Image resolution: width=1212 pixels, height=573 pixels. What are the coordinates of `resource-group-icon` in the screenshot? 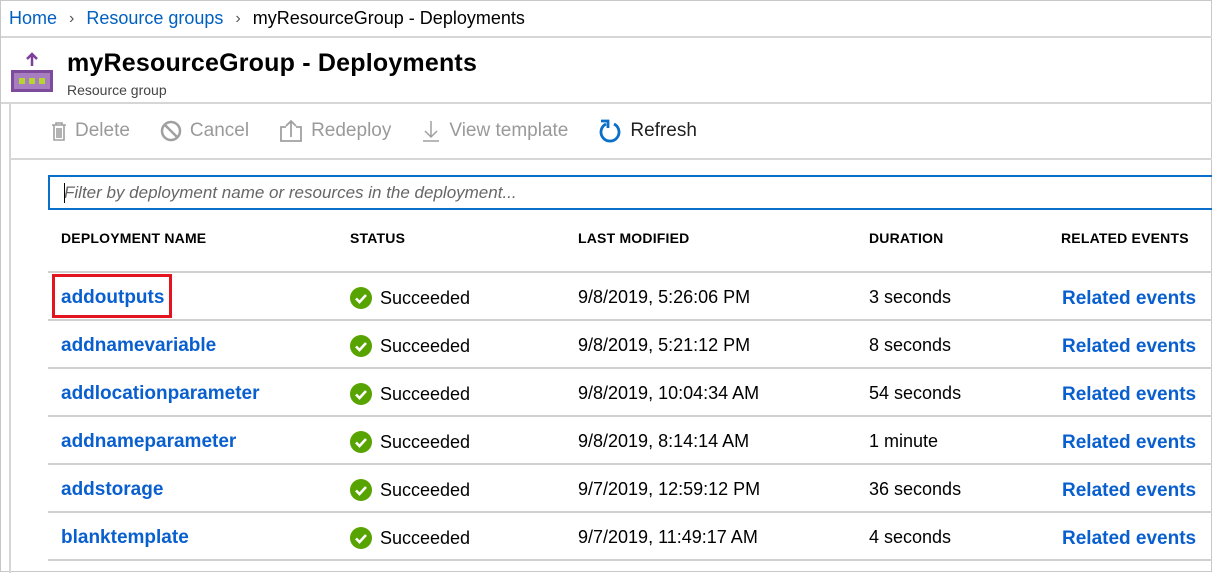 It's located at (32, 72).